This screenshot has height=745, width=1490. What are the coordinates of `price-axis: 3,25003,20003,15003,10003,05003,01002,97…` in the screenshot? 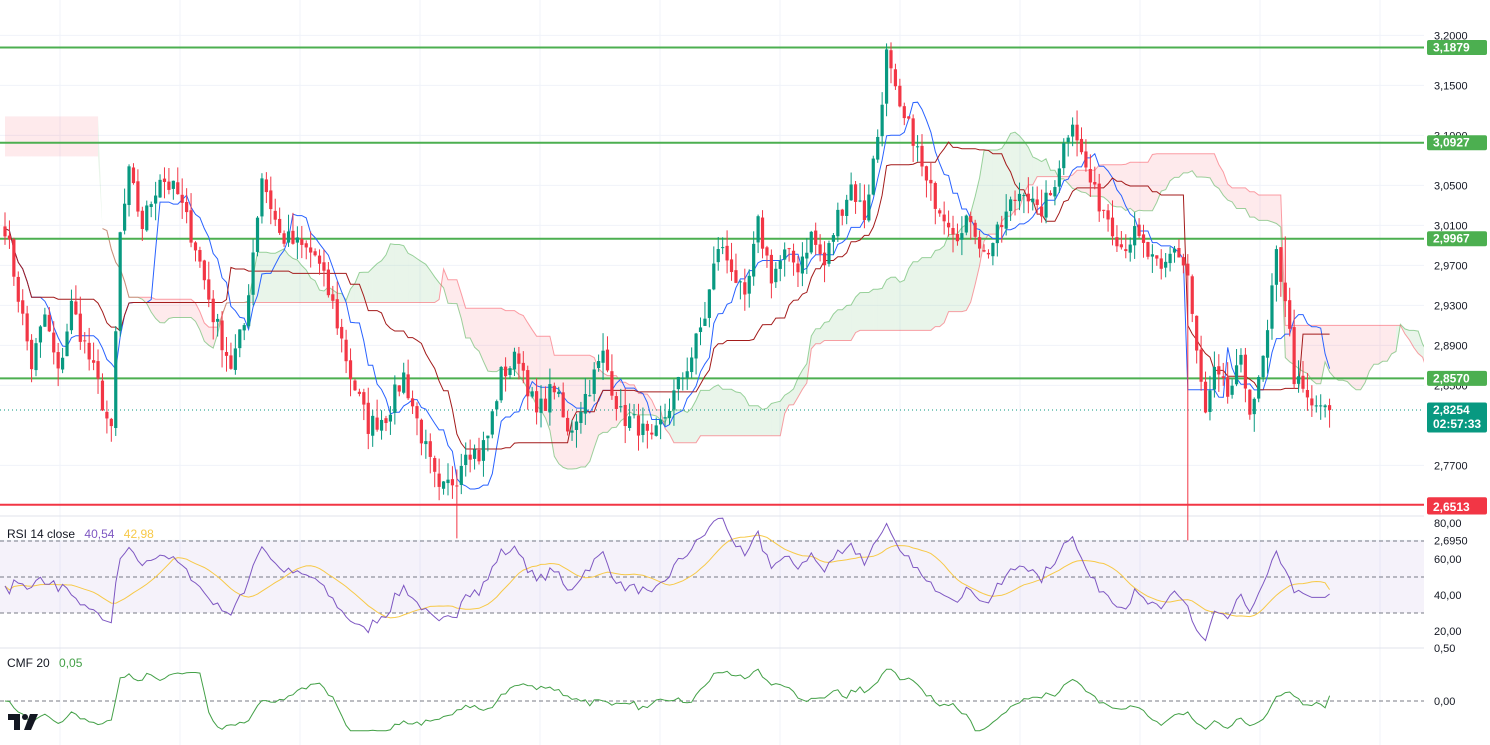 It's located at (1457, 372).